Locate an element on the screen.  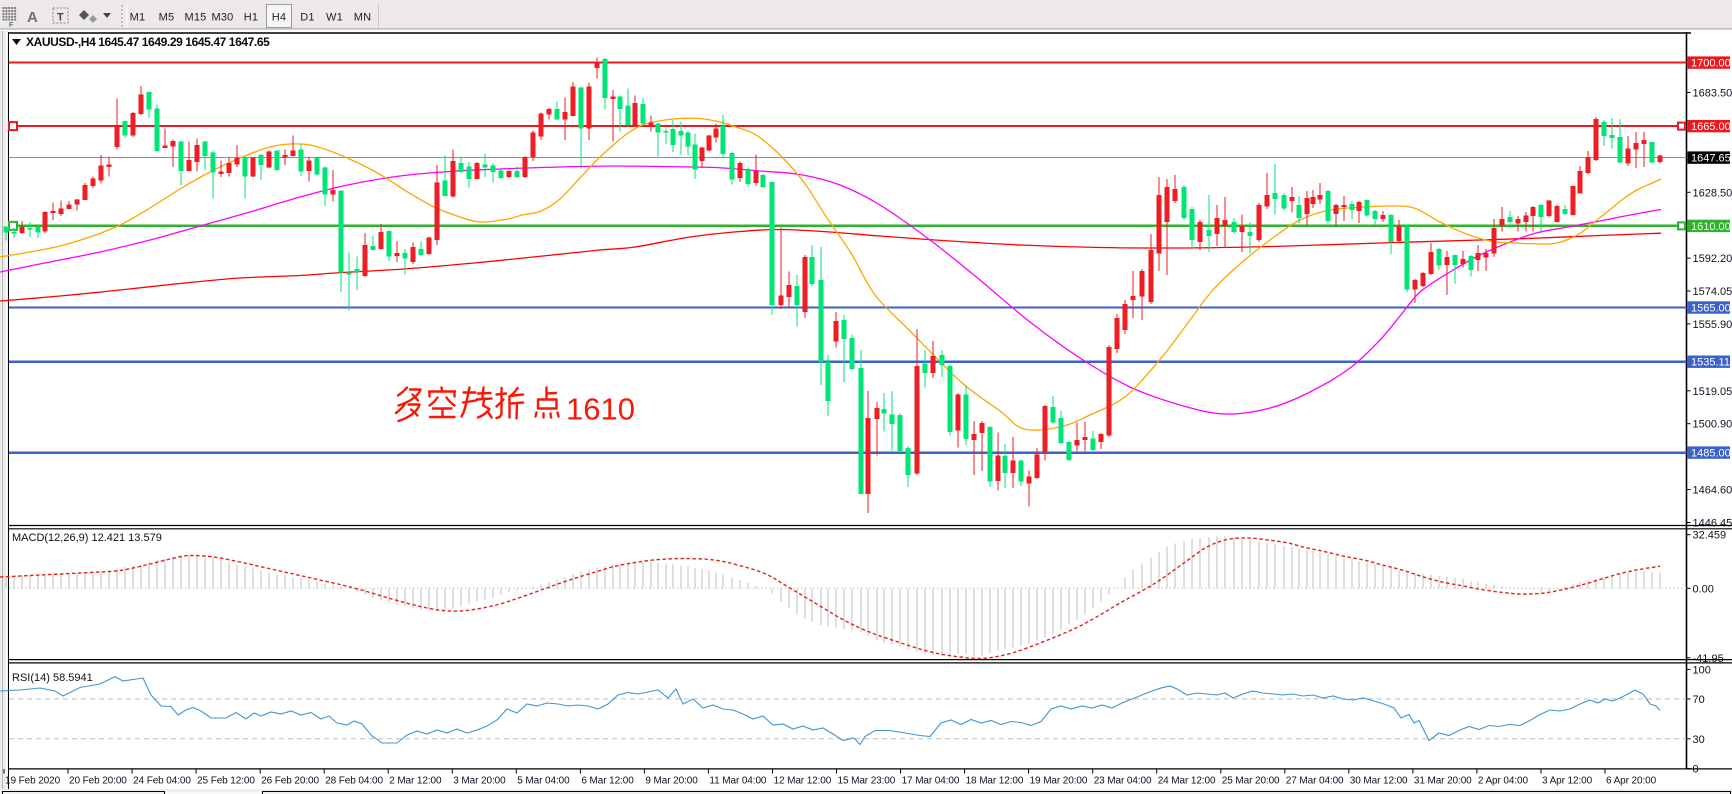
svg-text: 3 Mar 20:00 is located at coordinates (479, 781).